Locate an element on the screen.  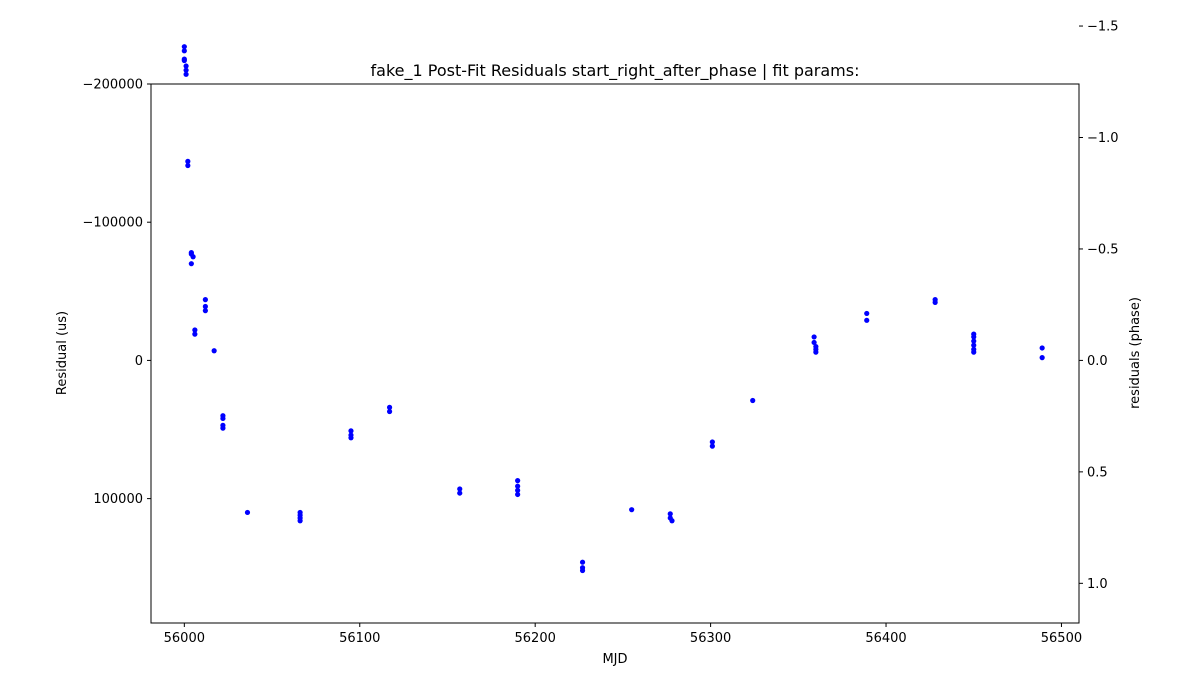
y-tick-label: 100000 is located at coordinates (118, 499).